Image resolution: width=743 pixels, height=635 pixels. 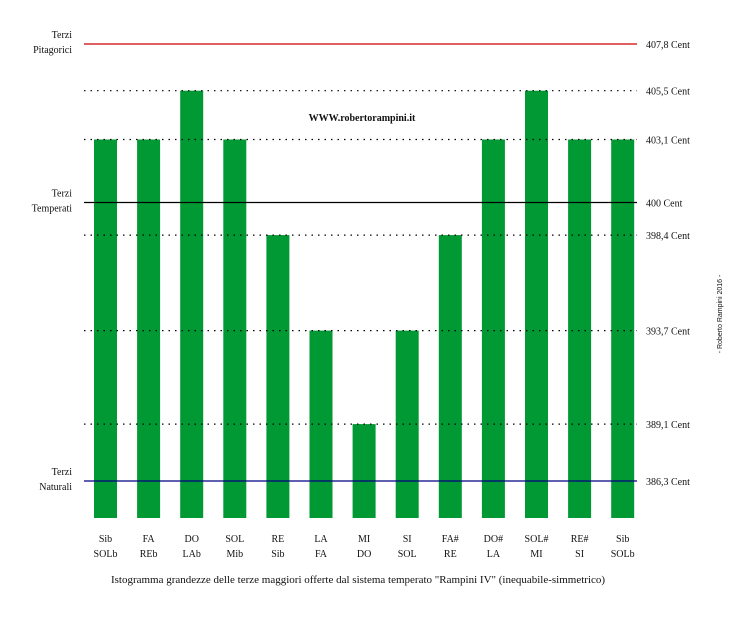 What do you see at coordinates (149, 554) in the screenshot?
I see `category-label-bottom: REb` at bounding box center [149, 554].